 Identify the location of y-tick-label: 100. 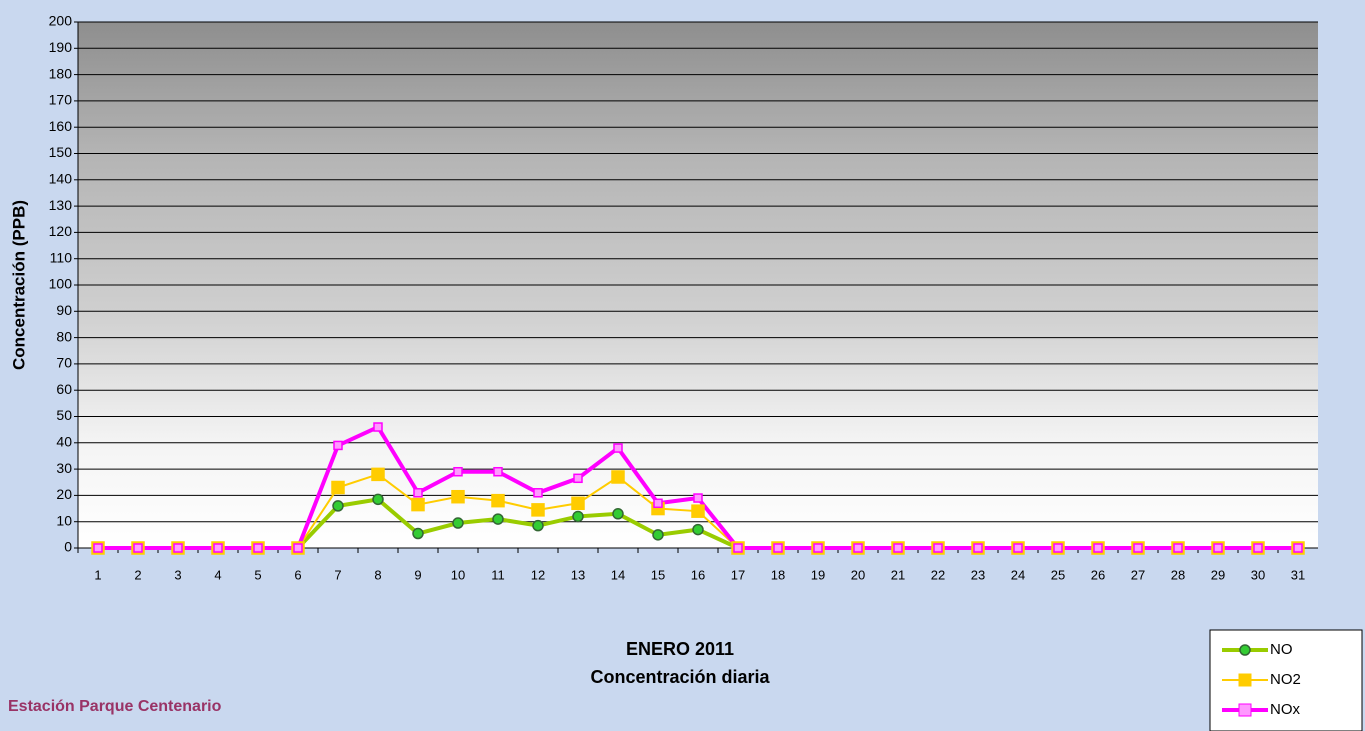
(61, 284).